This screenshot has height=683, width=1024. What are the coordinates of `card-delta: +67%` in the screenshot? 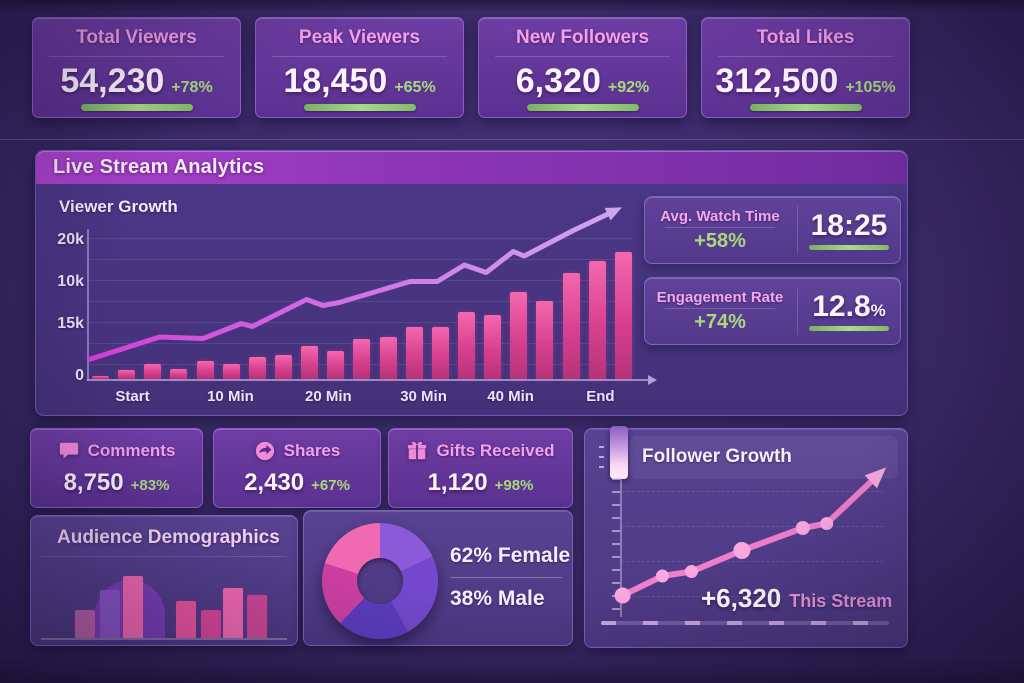 It's located at (330, 485).